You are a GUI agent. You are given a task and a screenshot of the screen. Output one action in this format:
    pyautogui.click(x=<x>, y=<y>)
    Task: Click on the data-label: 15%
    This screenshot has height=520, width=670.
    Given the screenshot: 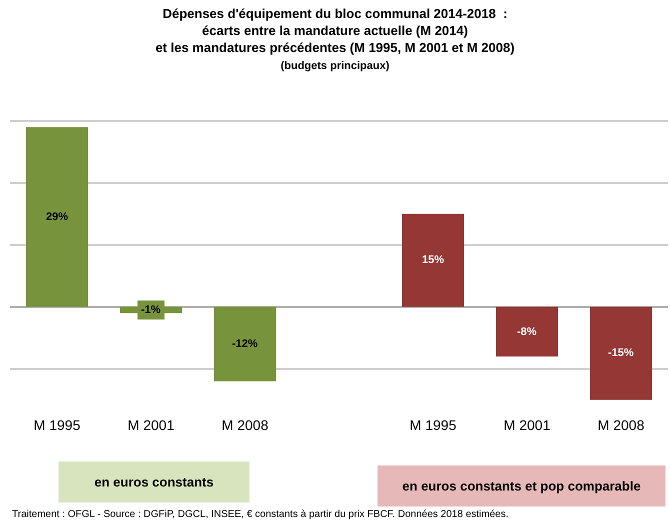 What is the action you would take?
    pyautogui.click(x=433, y=260)
    